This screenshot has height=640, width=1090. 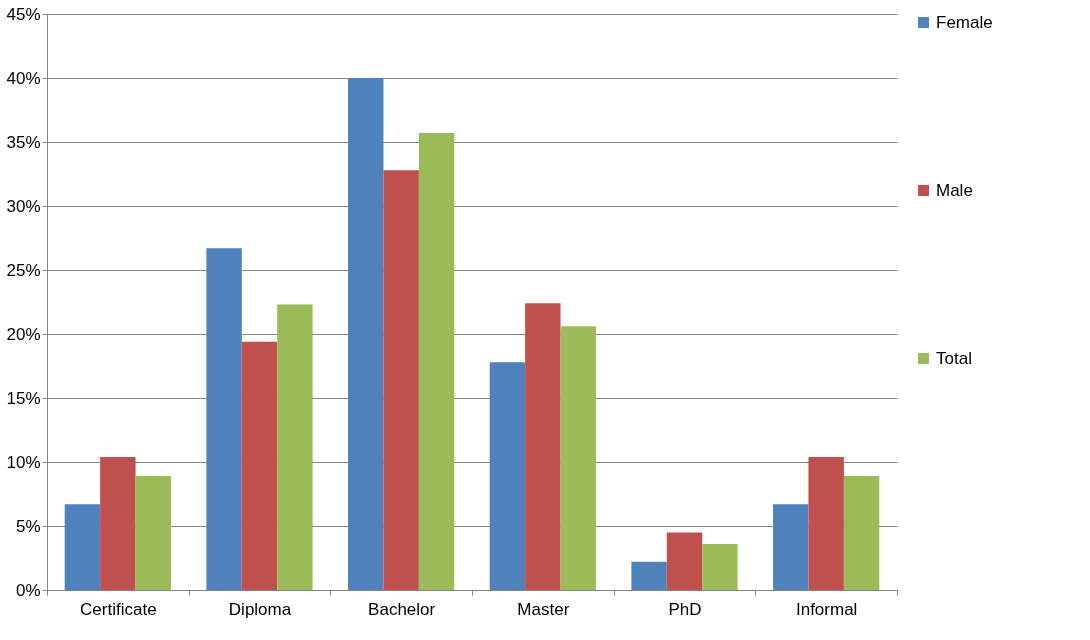 I want to click on x-tick-label: Certificate, so click(x=118, y=609).